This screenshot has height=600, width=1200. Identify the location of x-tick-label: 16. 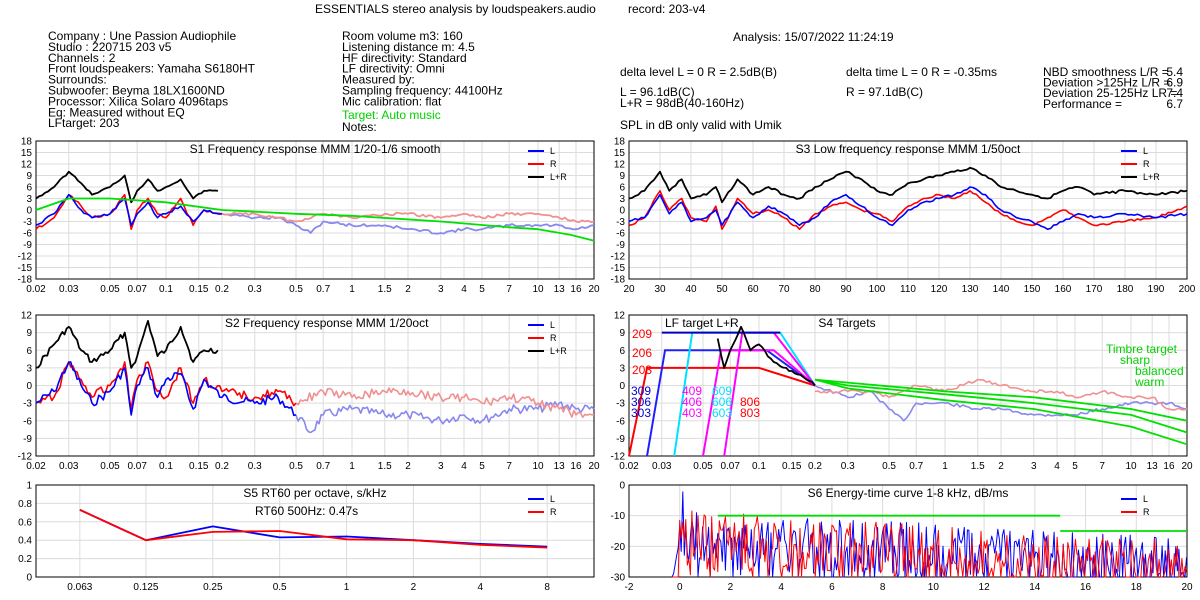
(576, 466).